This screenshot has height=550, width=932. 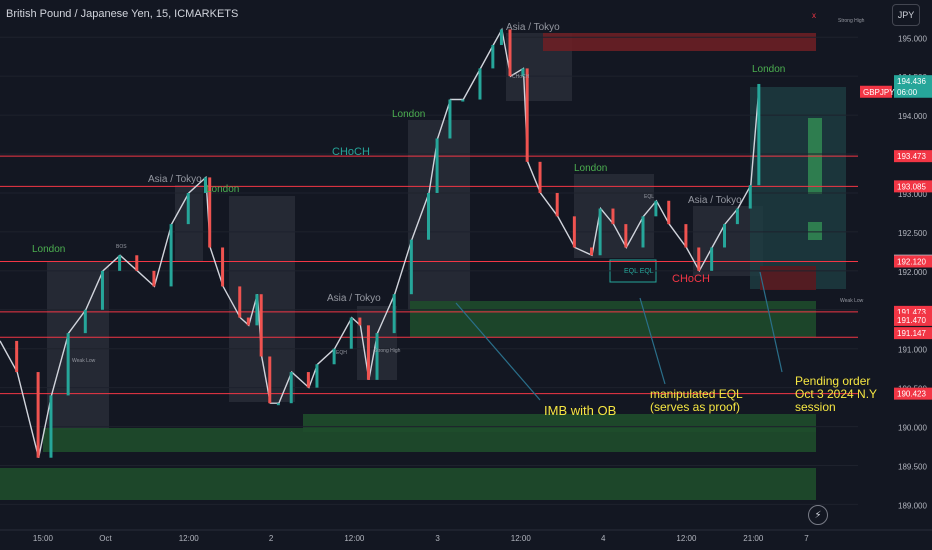 I want to click on time-tick-label: 7, so click(x=806, y=538).